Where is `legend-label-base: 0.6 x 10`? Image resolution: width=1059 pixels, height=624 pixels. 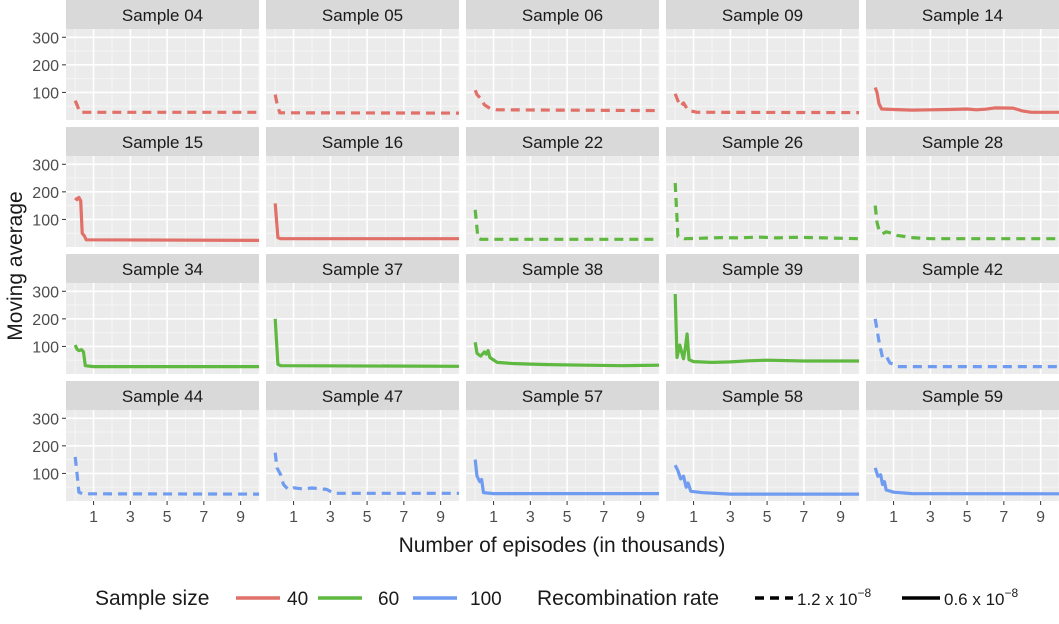
legend-label-base: 0.6 x 10 is located at coordinates (974, 599).